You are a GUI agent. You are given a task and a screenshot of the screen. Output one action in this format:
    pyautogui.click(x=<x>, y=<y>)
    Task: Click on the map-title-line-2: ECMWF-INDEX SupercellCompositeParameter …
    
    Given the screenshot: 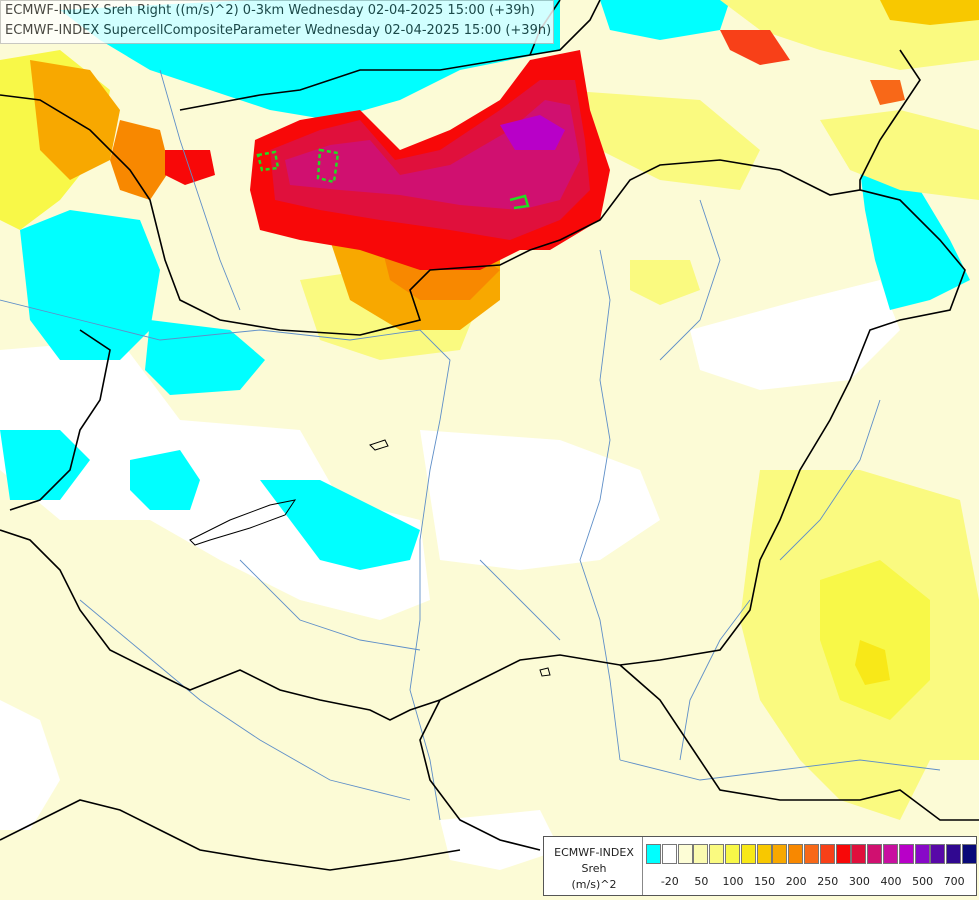 What is the action you would take?
    pyautogui.click(x=278, y=30)
    